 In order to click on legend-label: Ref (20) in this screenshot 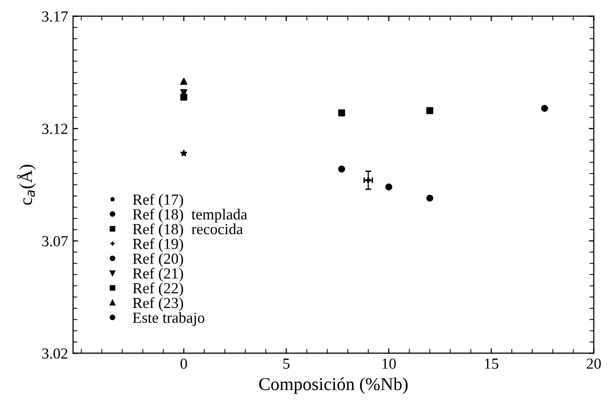, I will do `click(158, 259)`.